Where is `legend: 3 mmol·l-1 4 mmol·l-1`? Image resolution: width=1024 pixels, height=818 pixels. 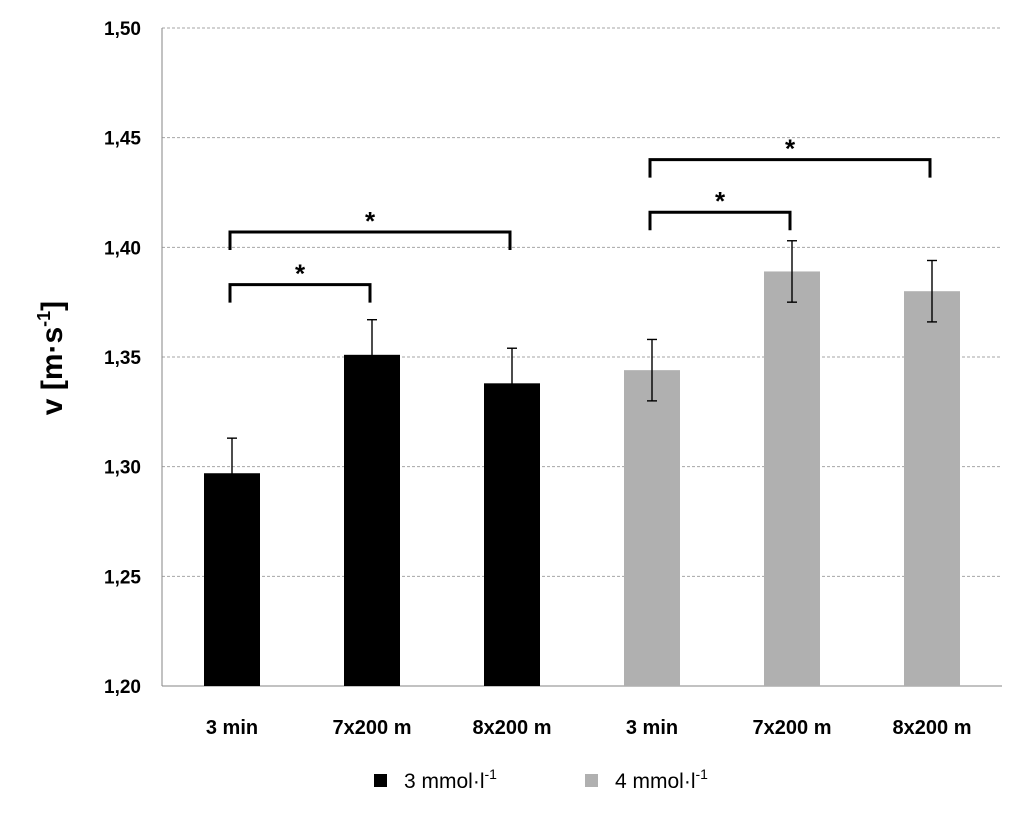
legend: 3 mmol·l-1 4 mmol·l-1 is located at coordinates (541, 779).